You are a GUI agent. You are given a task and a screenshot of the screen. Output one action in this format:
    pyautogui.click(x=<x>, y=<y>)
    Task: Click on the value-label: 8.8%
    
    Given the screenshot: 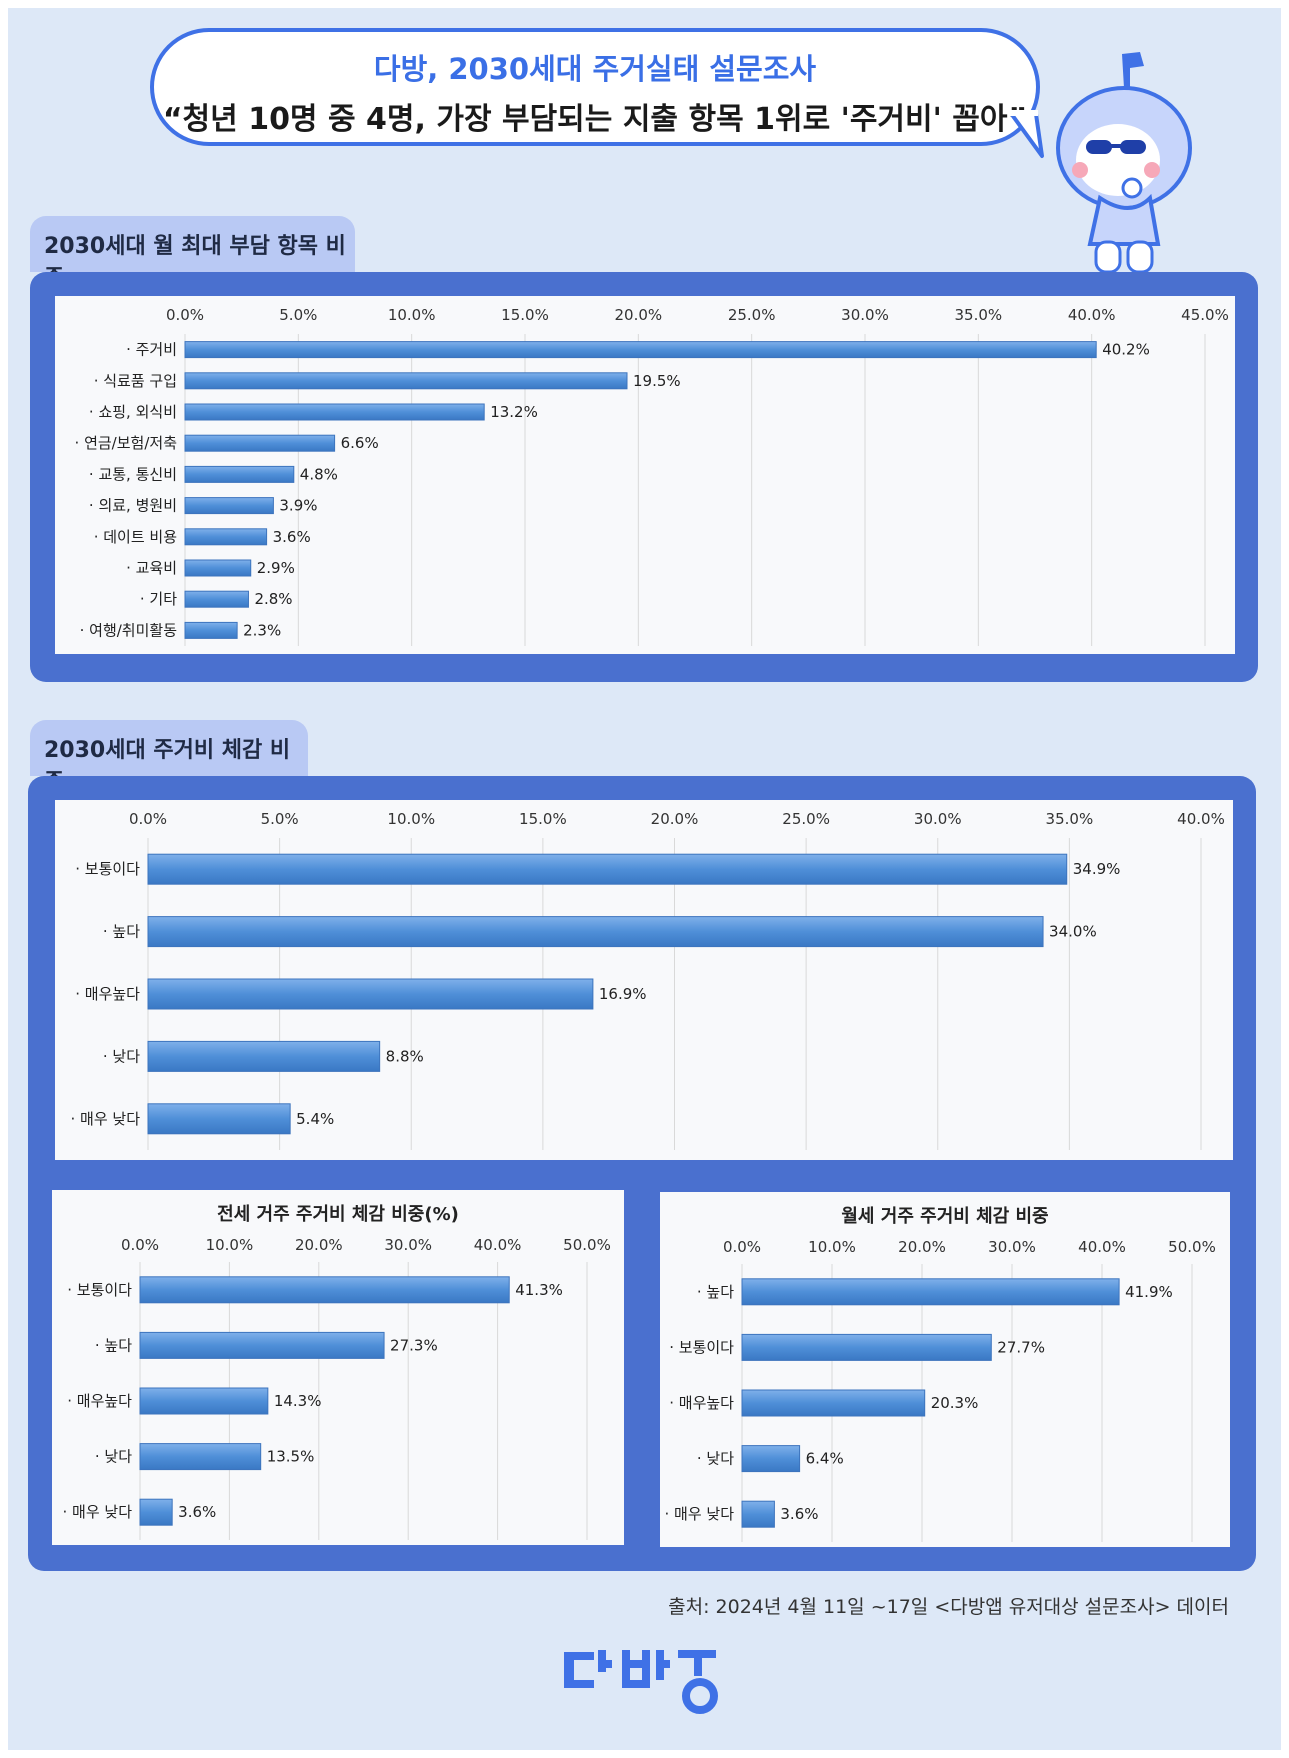 What is the action you would take?
    pyautogui.click(x=405, y=1056)
    